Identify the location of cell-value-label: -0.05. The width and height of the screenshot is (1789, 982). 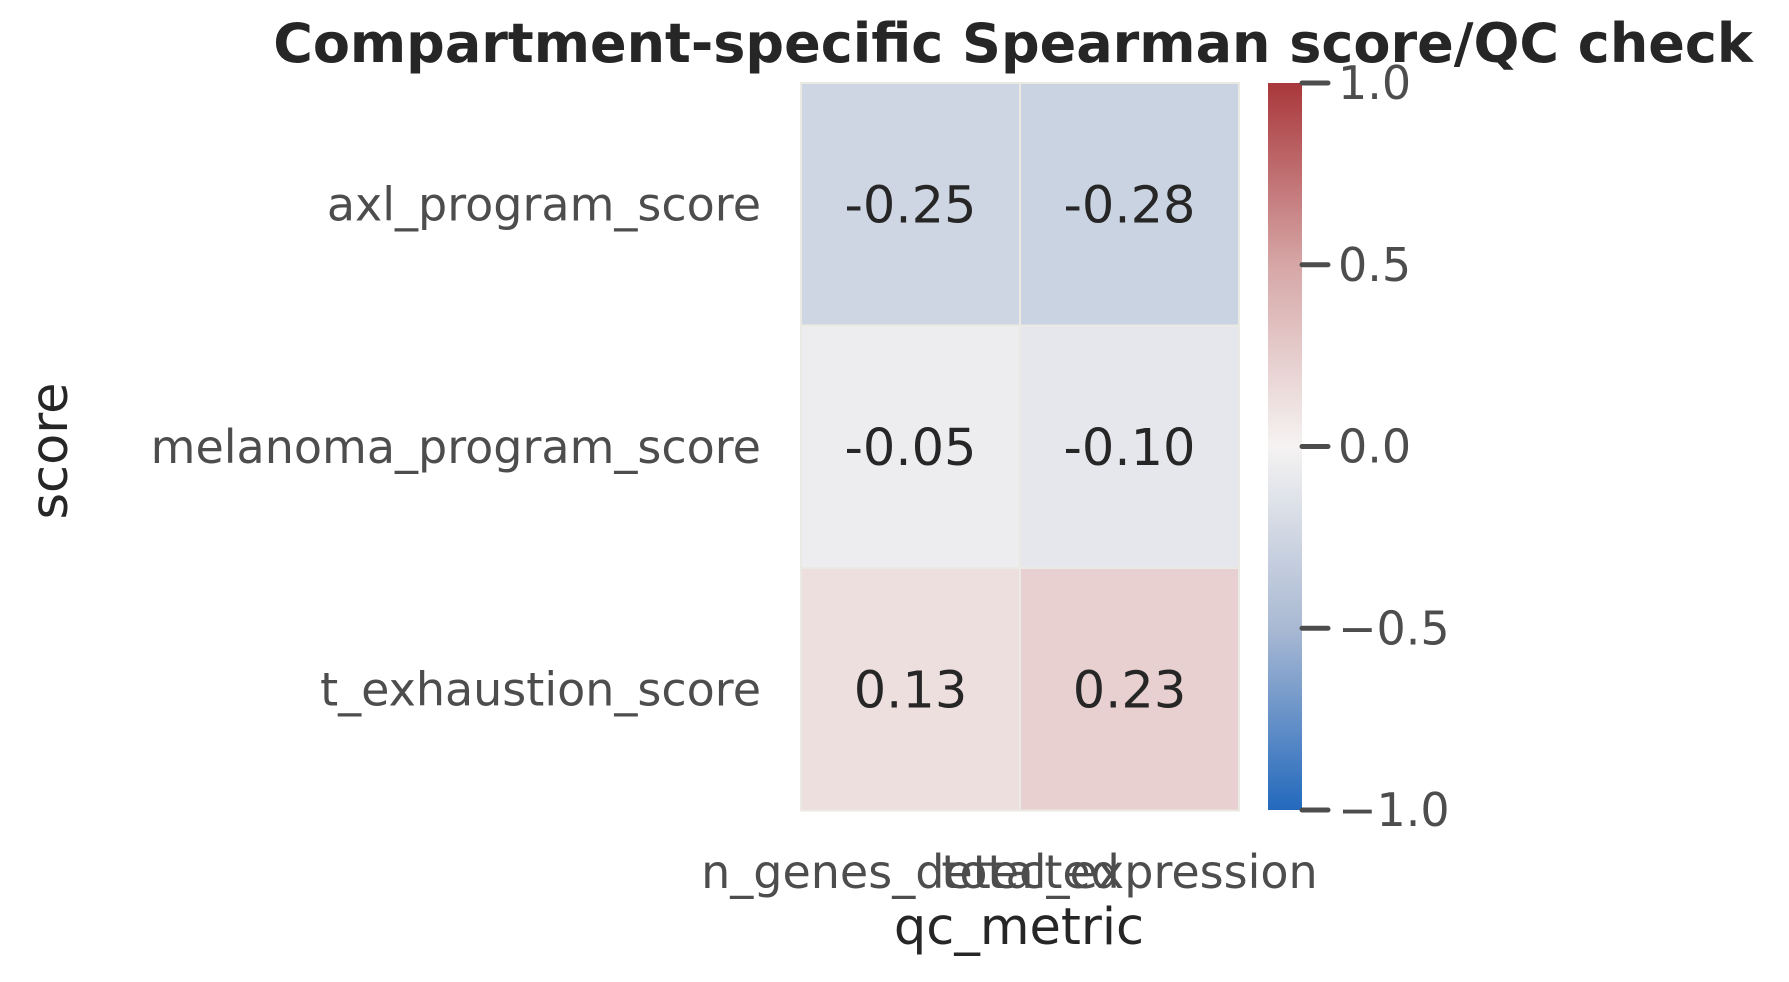
(911, 448).